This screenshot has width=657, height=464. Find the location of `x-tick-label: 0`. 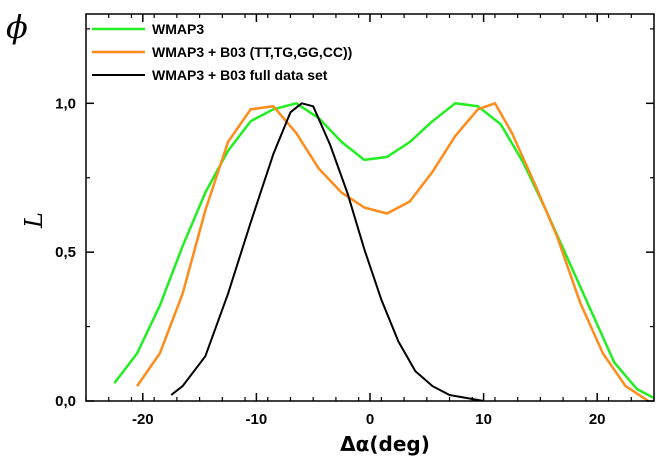

x-tick-label: 0 is located at coordinates (370, 419).